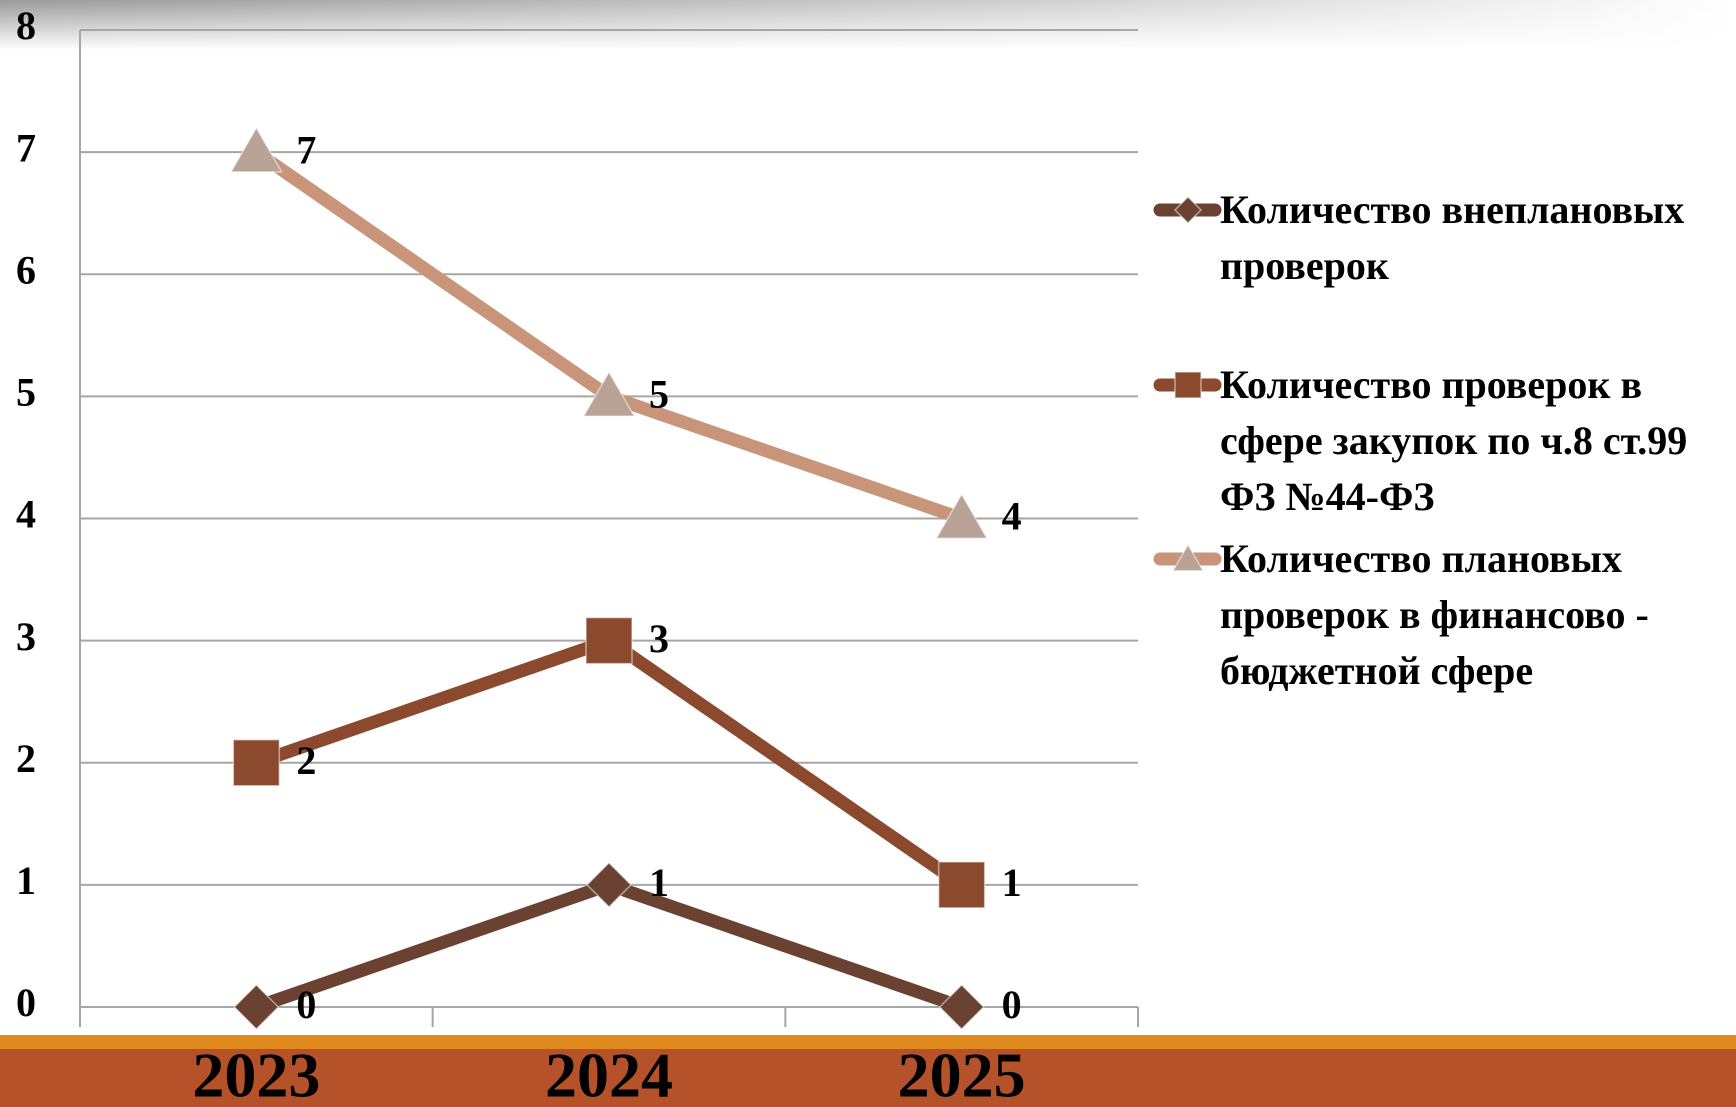 The image size is (1736, 1107). Describe the element at coordinates (1012, 516) in the screenshot. I see `data-label: 4` at that location.